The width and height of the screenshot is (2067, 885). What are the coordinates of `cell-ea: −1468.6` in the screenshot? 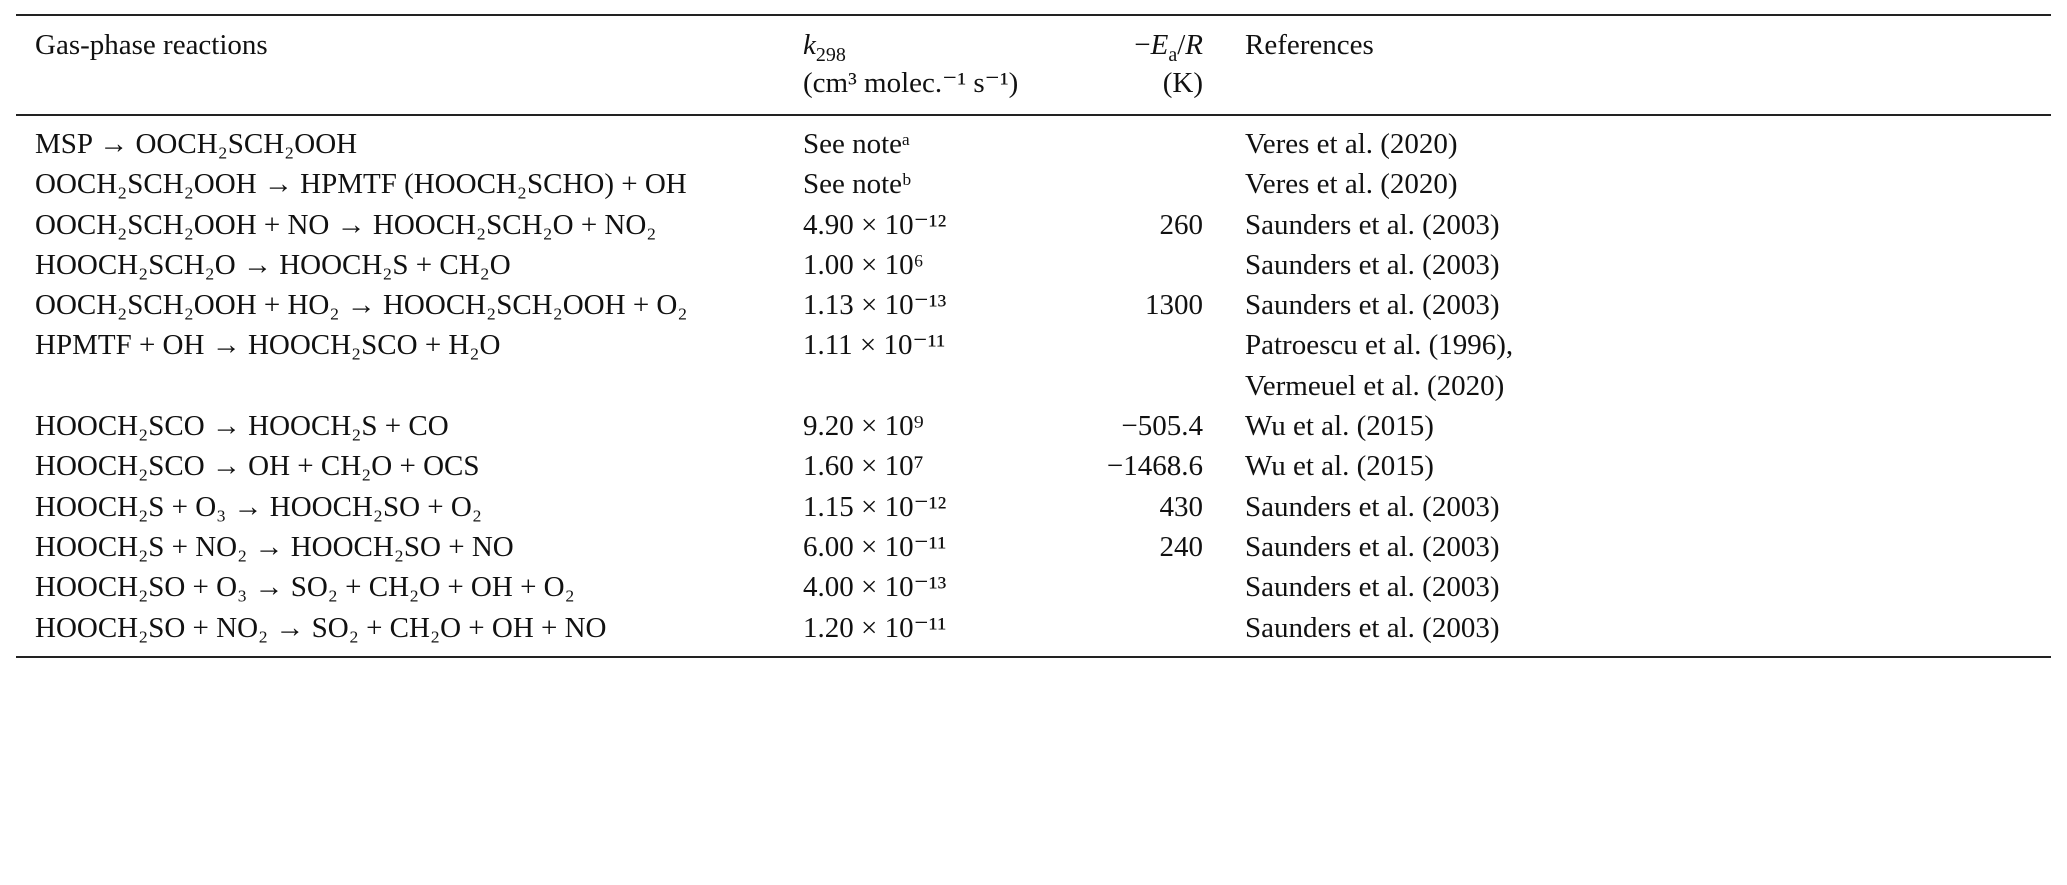 It's located at (1154, 466).